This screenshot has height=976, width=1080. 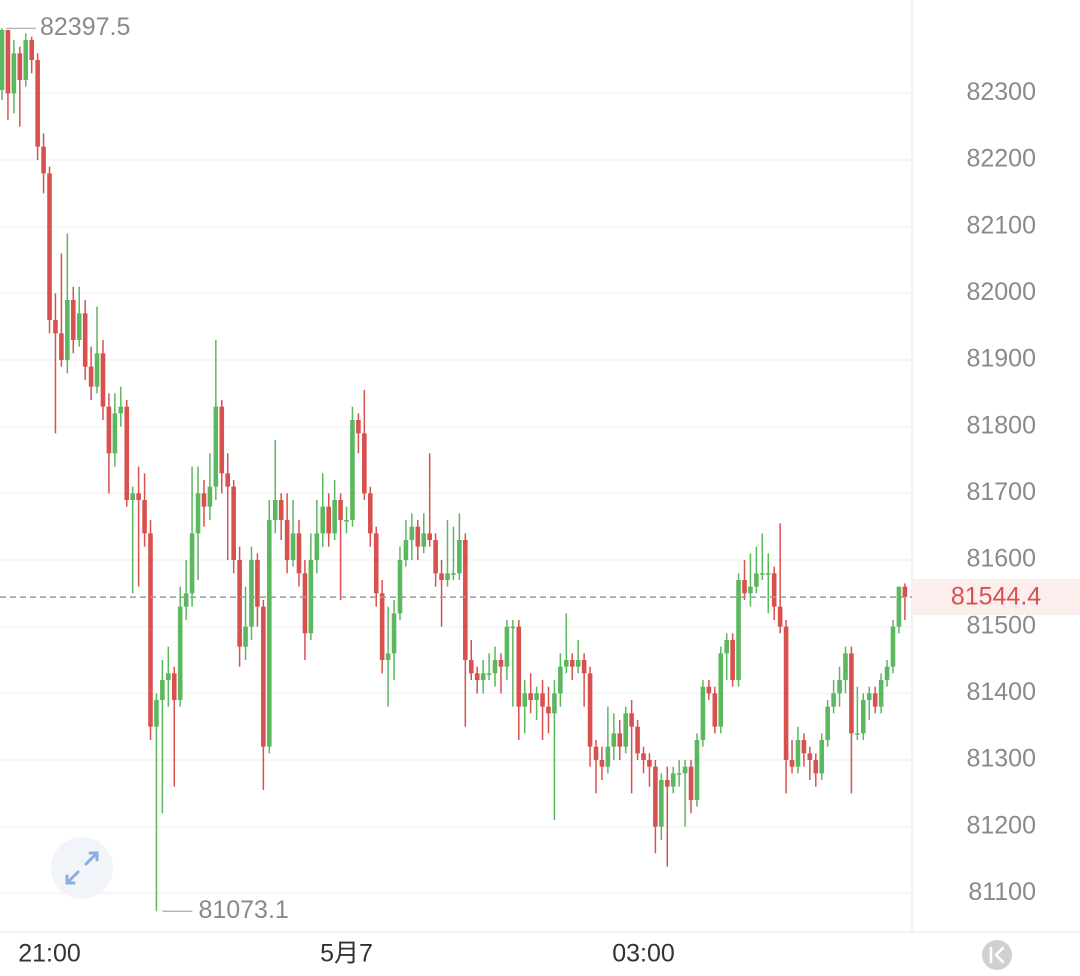 I want to click on y-tick-label: 81600, so click(x=1001, y=559).